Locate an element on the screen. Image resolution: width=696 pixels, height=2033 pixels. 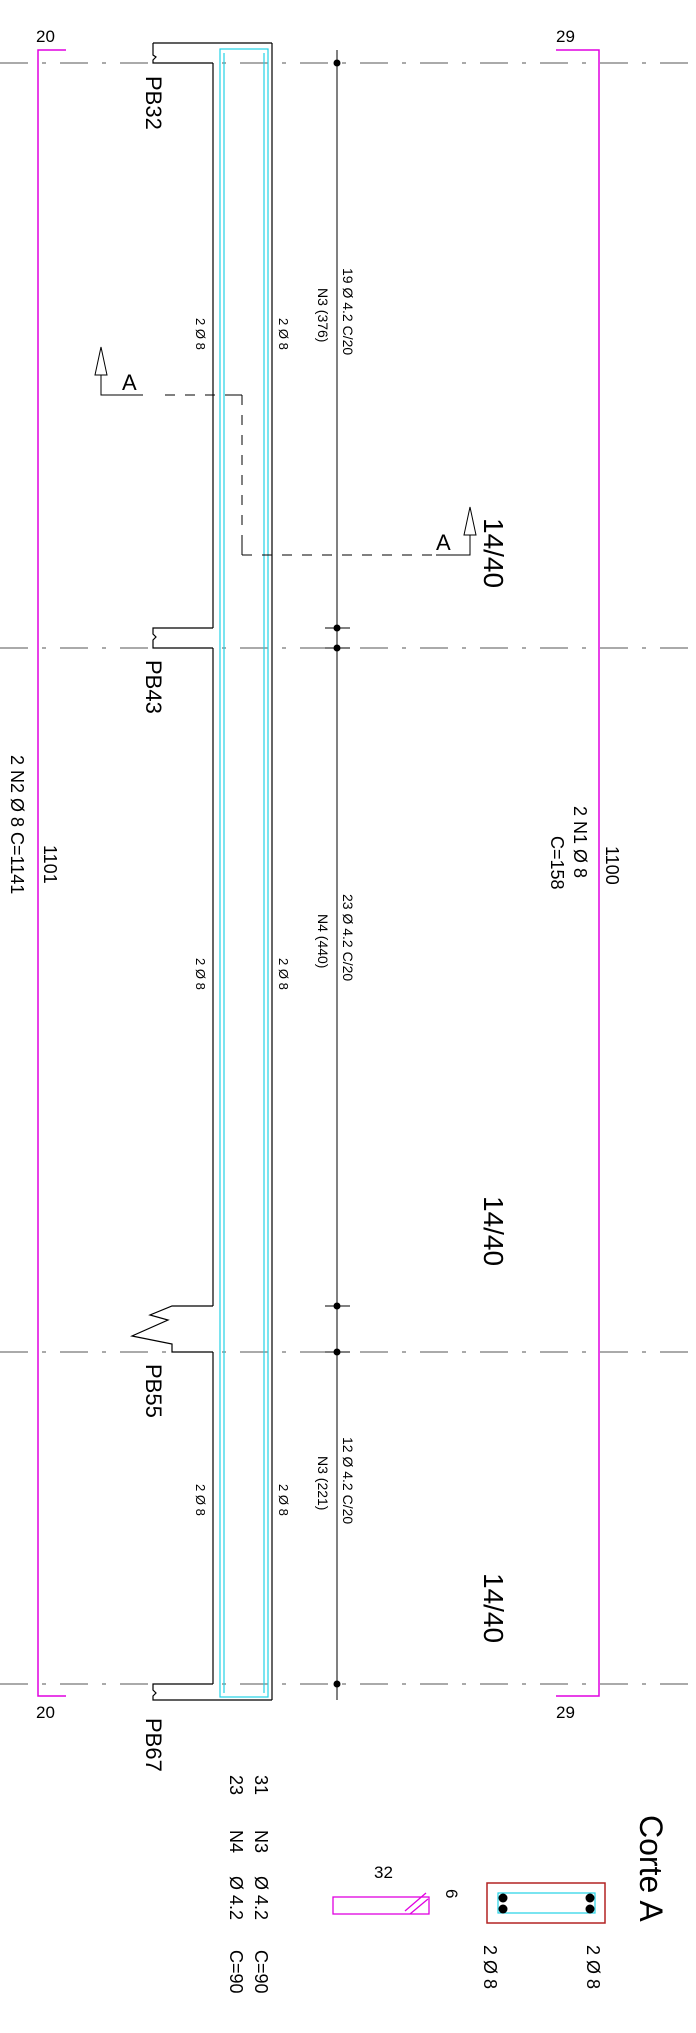
cross-section is located at coordinates (546, 1903).